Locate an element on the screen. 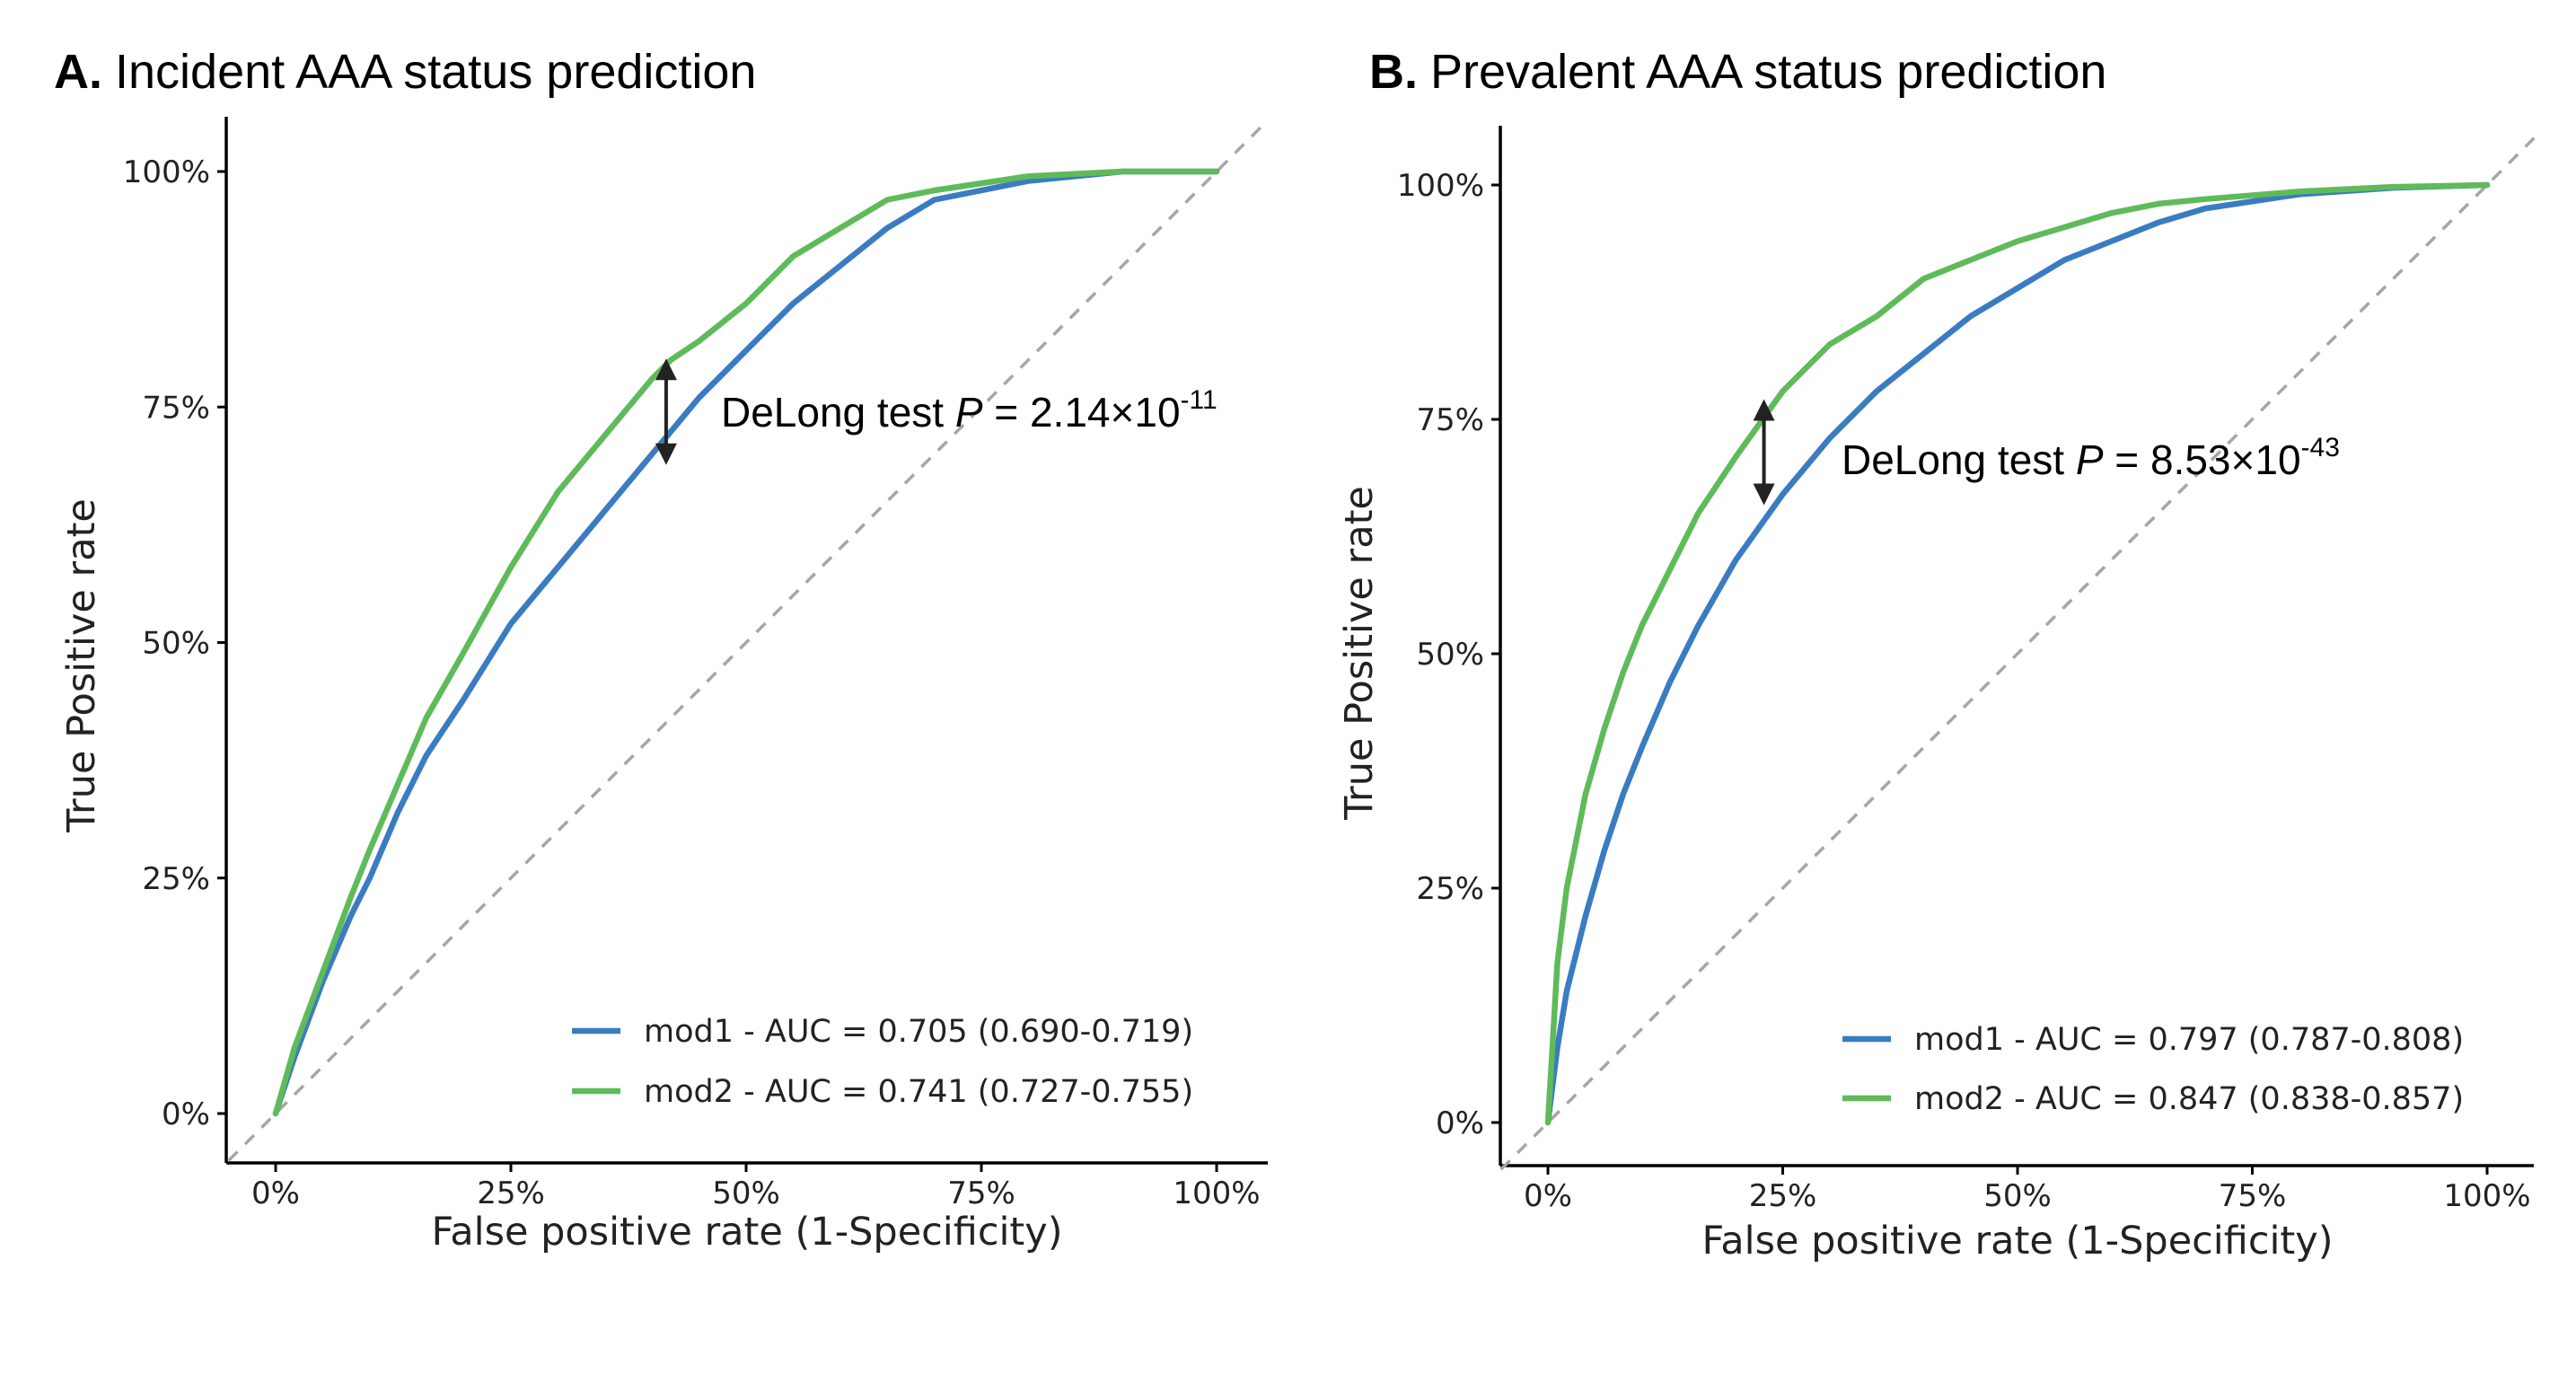 This screenshot has width=2576, height=1400. panel-a-delong-exponent: -11 is located at coordinates (1199, 400).